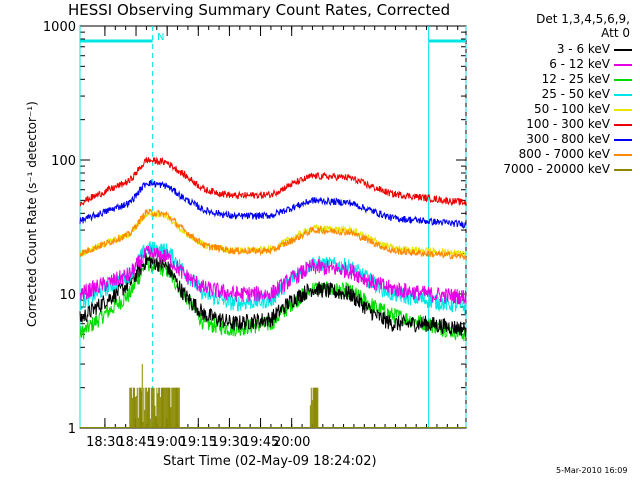 This screenshot has height=480, width=640. Describe the element at coordinates (229, 442) in the screenshot. I see `x-tick-label: 19:30` at that location.